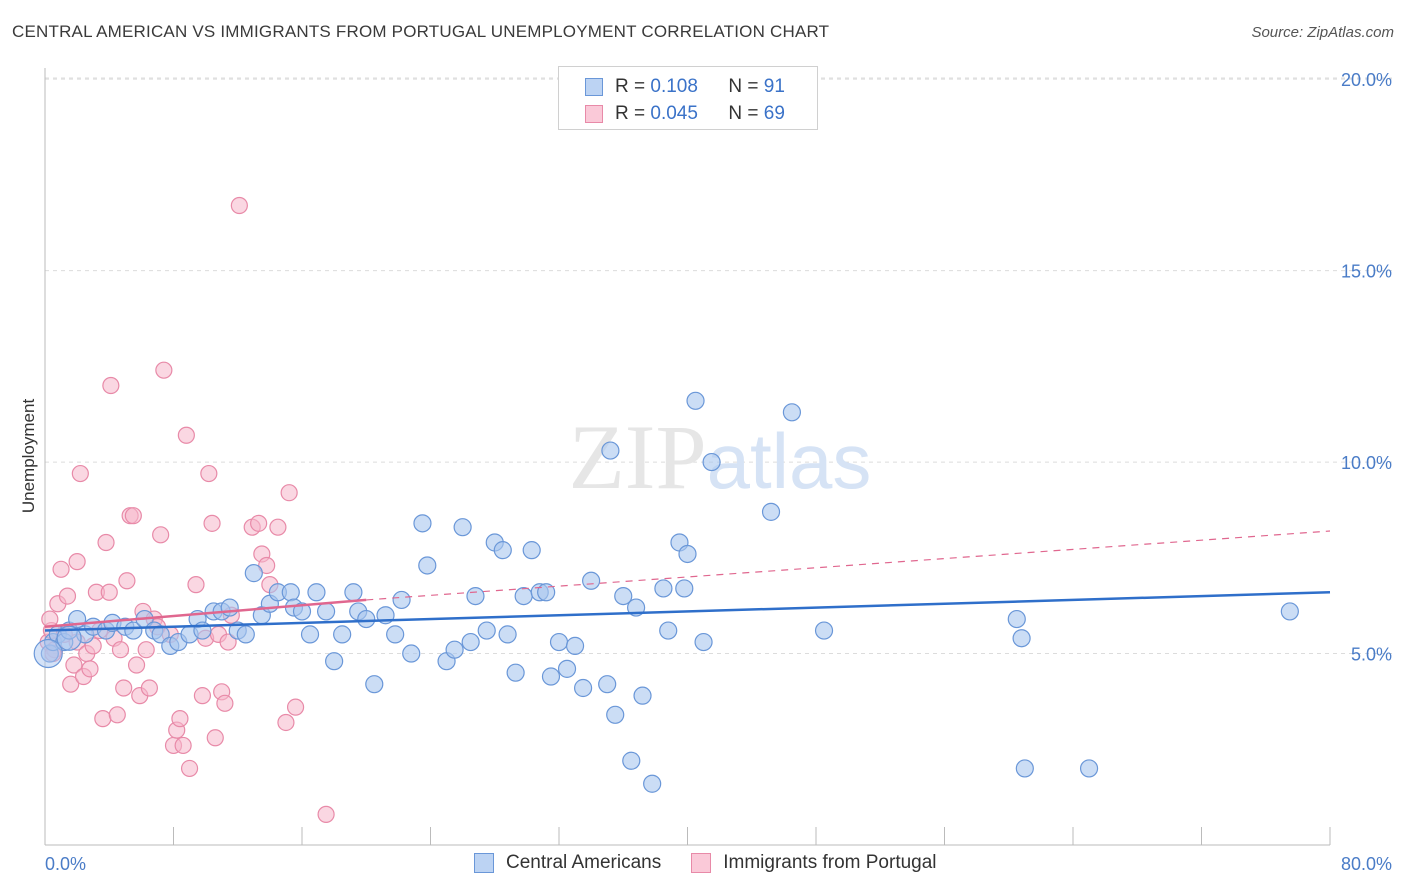  I want to click on n-value: 69, so click(774, 113).